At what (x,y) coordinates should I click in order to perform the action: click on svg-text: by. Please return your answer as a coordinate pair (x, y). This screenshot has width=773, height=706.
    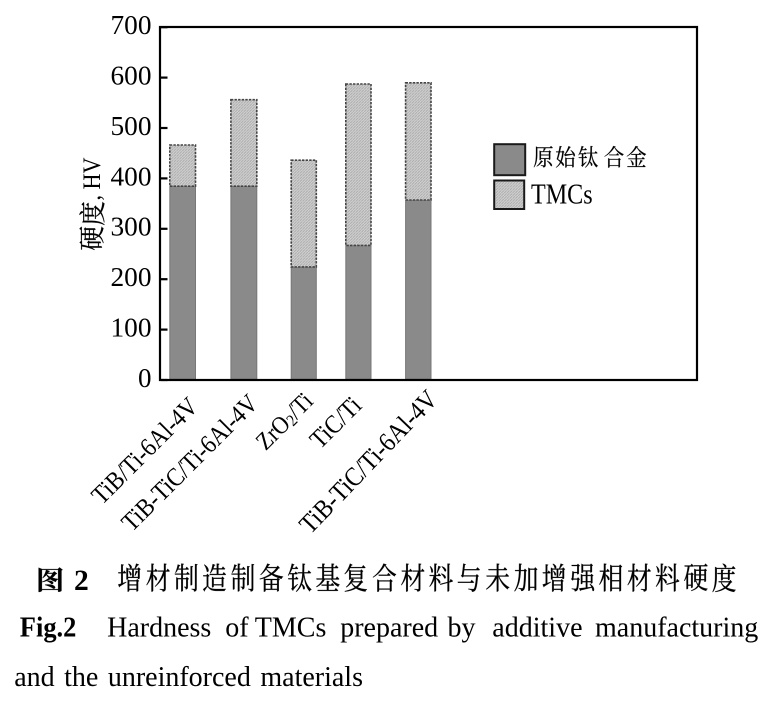
    Looking at the image, I should click on (462, 628).